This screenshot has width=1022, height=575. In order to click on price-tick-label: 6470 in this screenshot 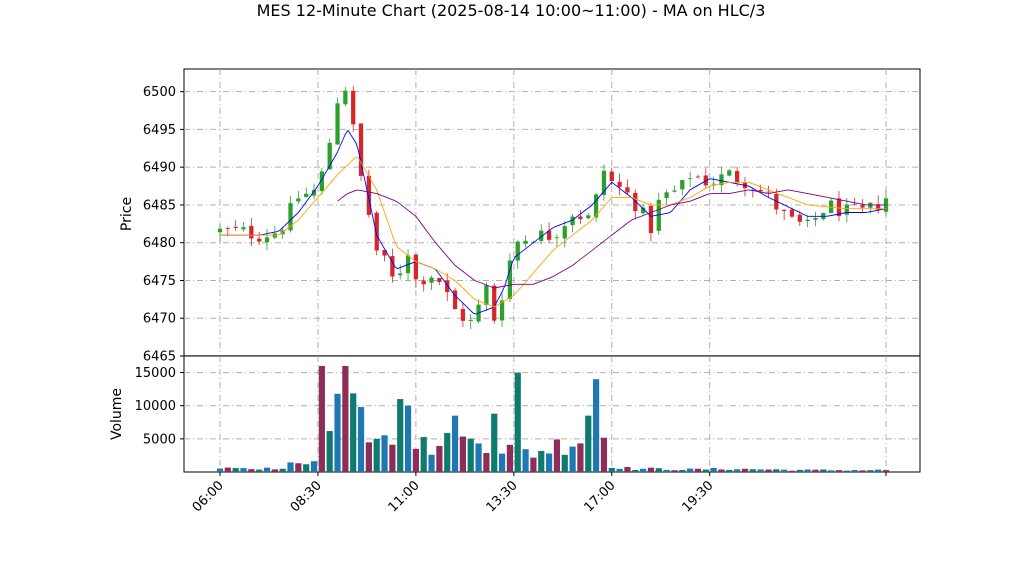, I will do `click(159, 319)`.